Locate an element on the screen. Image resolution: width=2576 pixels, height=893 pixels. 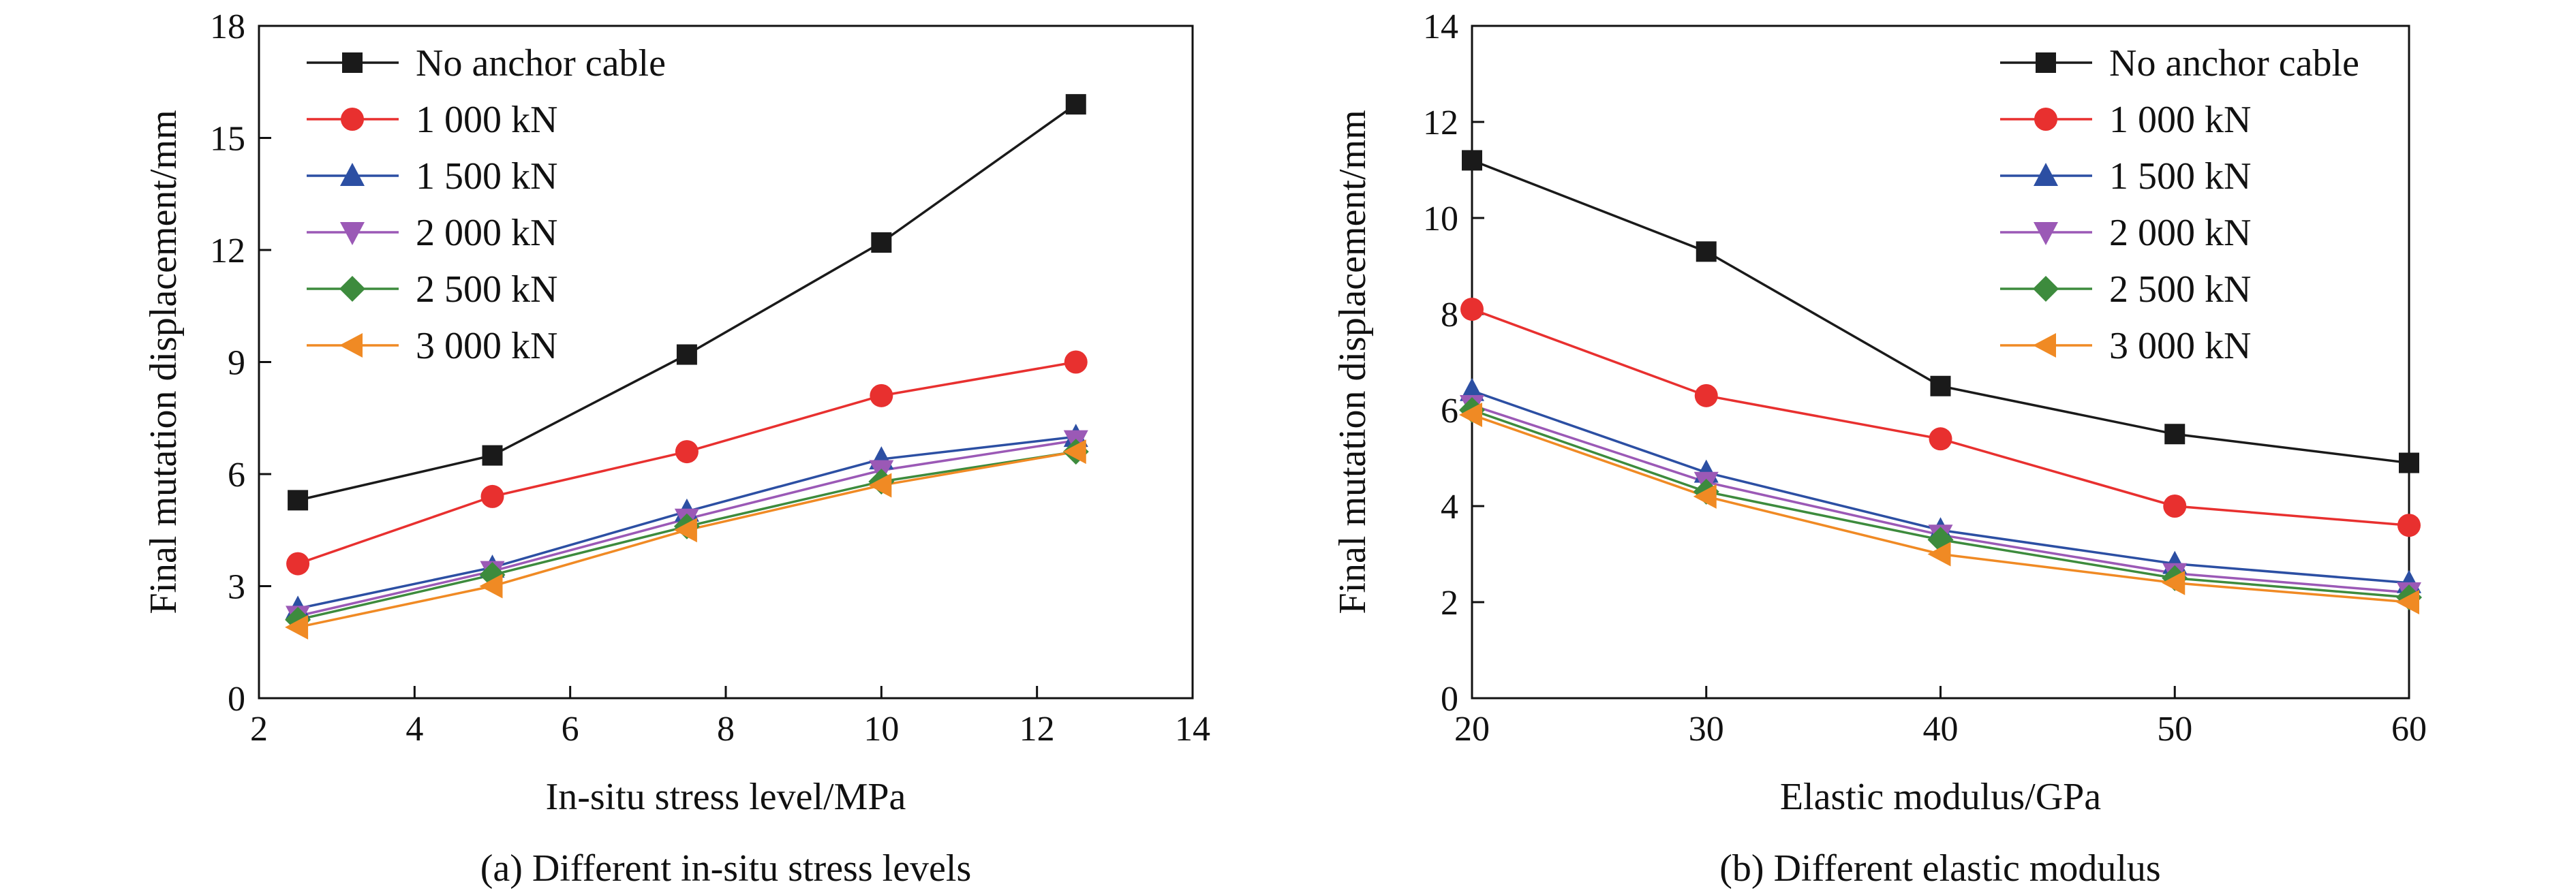
y-tick-label: 4 is located at coordinates (1449, 507).